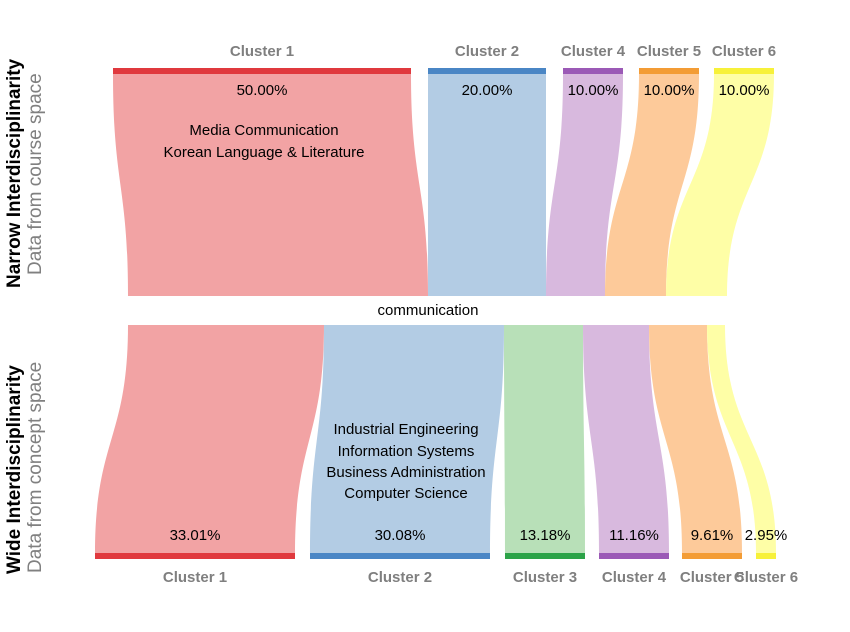 The height and width of the screenshot is (632, 850). I want to click on top-major-1: Media Communication, so click(263, 130).